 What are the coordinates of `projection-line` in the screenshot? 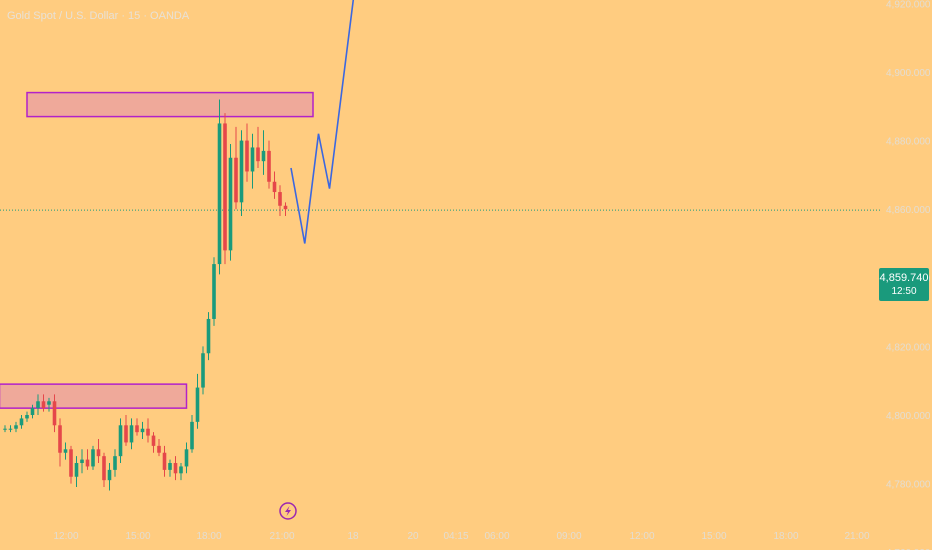 It's located at (325, 122).